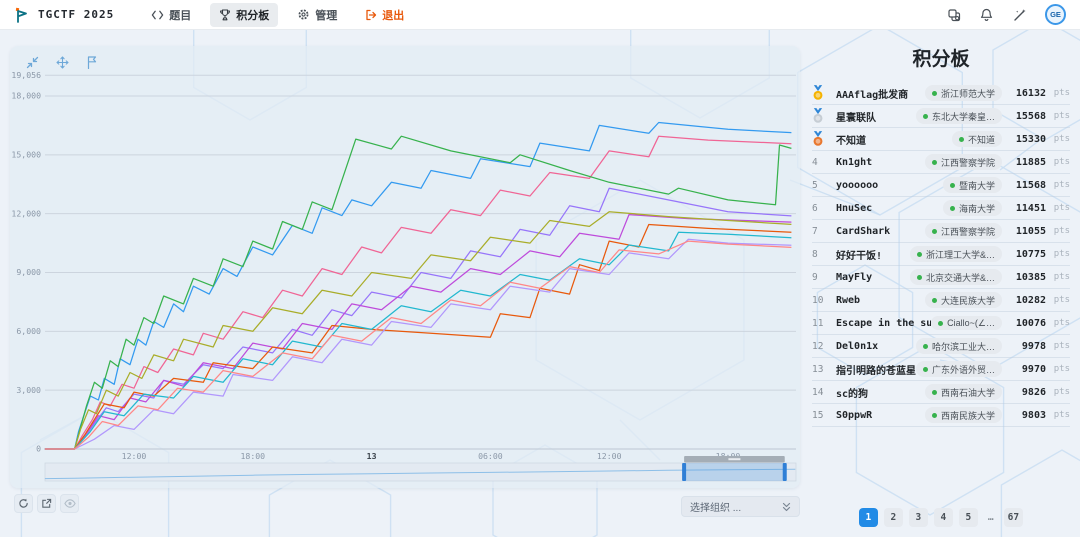 The image size is (1080, 537). What do you see at coordinates (967, 300) in the screenshot?
I see `org-name: 大连民族大学` at bounding box center [967, 300].